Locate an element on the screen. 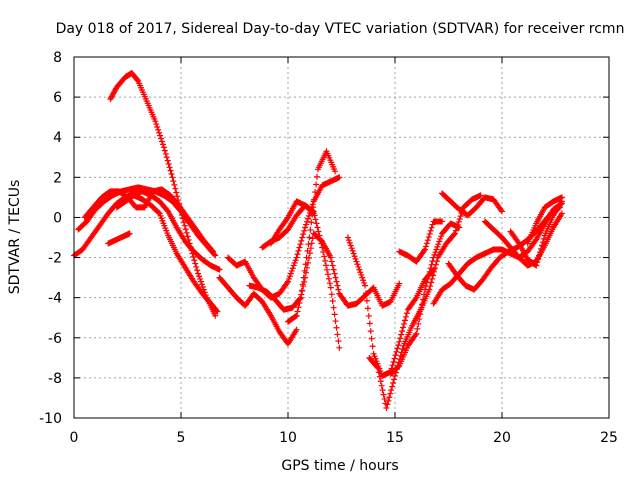 The height and width of the screenshot is (480, 640). y-tick-label: 0 is located at coordinates (57, 218).